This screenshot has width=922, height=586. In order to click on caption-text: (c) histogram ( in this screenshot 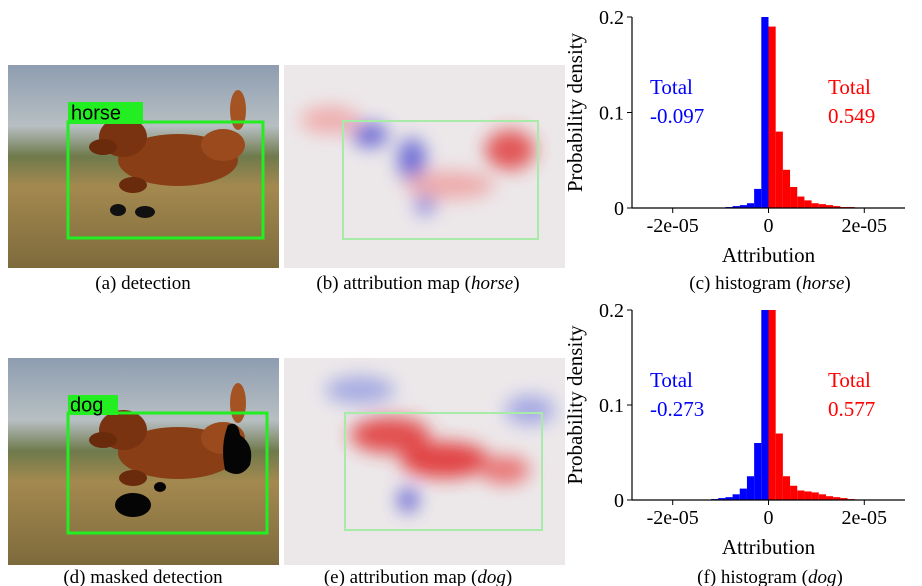, I will do `click(745, 283)`.